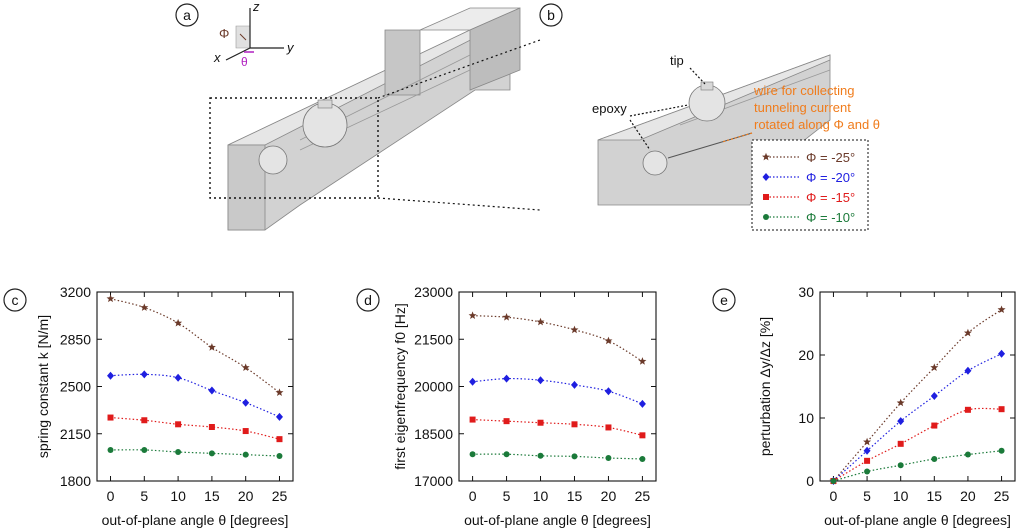  What do you see at coordinates (433, 434) in the screenshot?
I see `y-tick-label: 18500` at bounding box center [433, 434].